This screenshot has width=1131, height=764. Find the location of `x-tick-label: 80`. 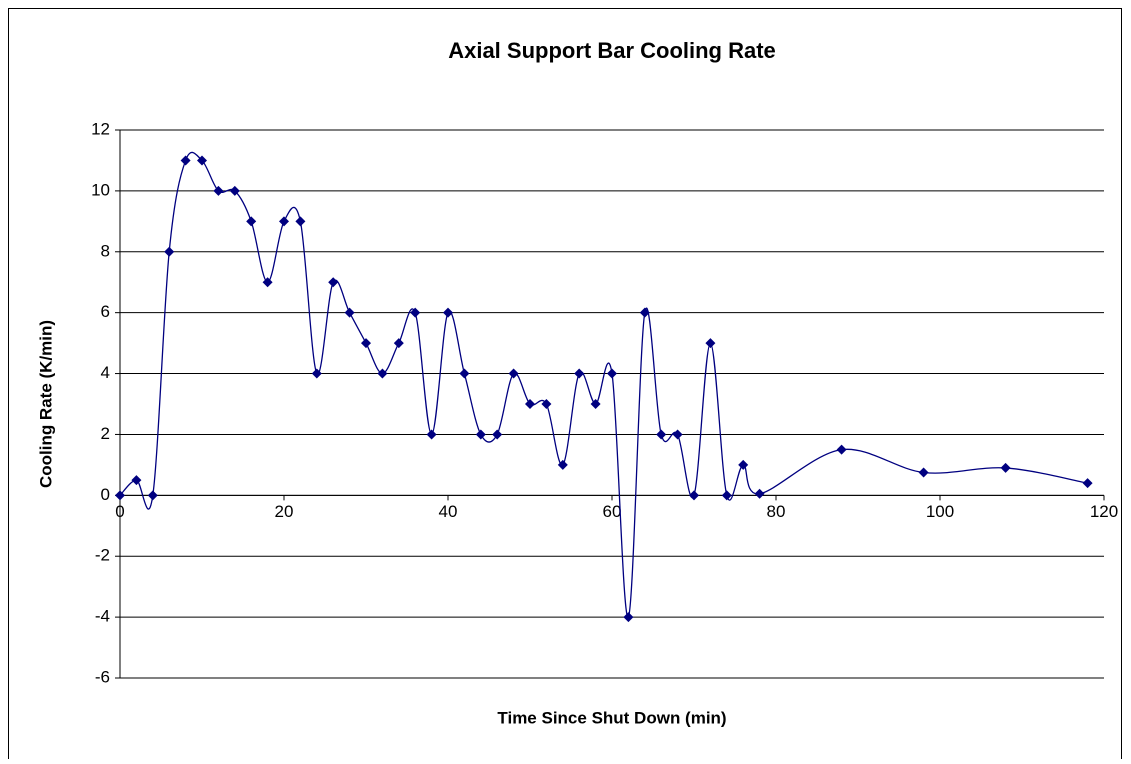

x-tick-label: 80 is located at coordinates (776, 511).